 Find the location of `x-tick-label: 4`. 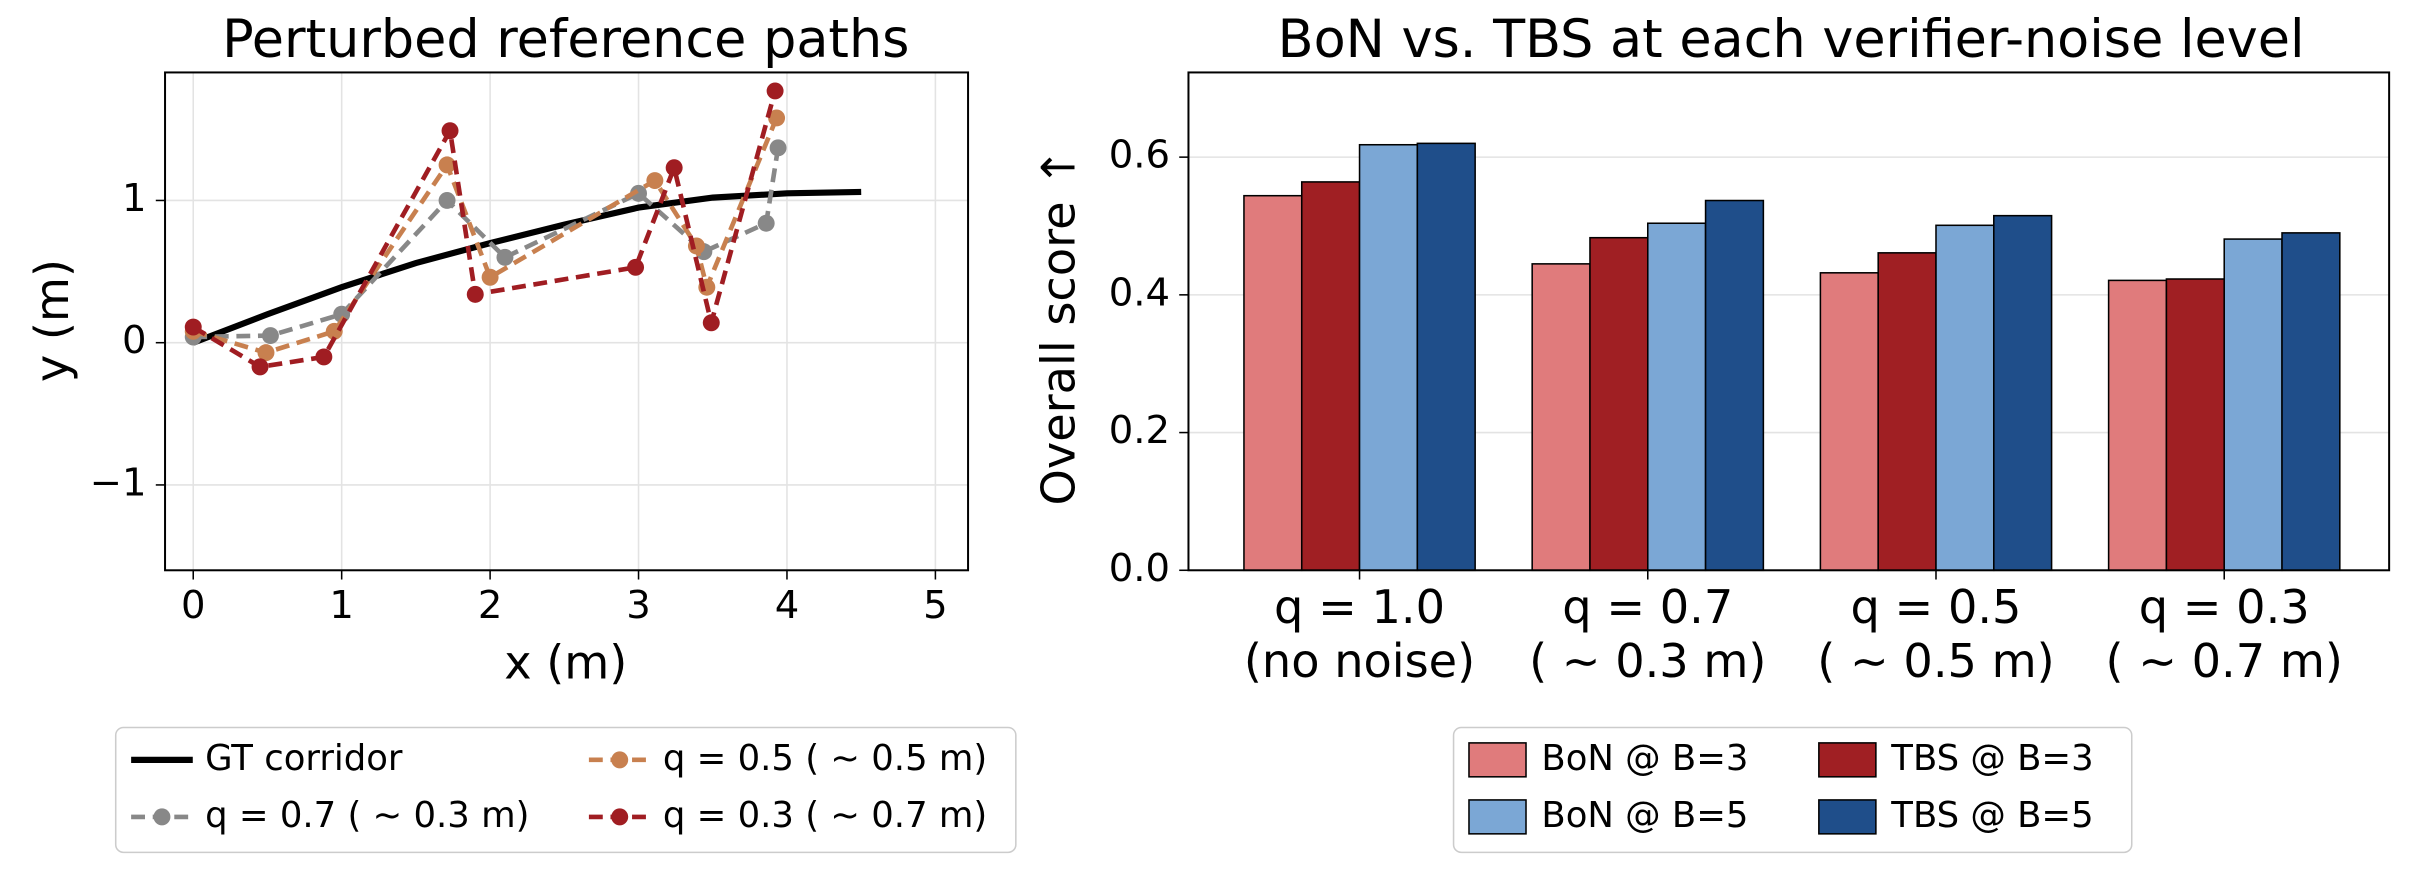

x-tick-label: 4 is located at coordinates (787, 605).